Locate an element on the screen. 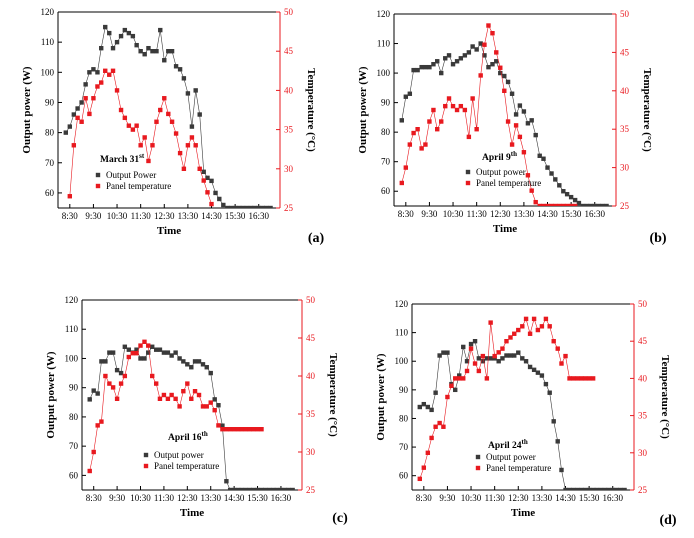 This screenshot has height=538, width=694. x-tick-label: 9:30 is located at coordinates (117, 498).